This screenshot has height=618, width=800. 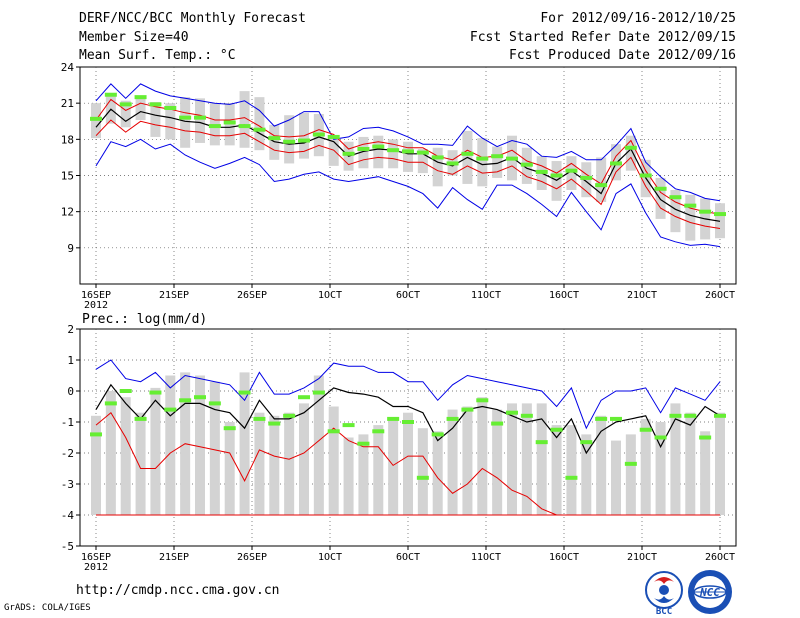 I want to click on precipitation-x-tick-label: 26SEP, so click(x=252, y=557).